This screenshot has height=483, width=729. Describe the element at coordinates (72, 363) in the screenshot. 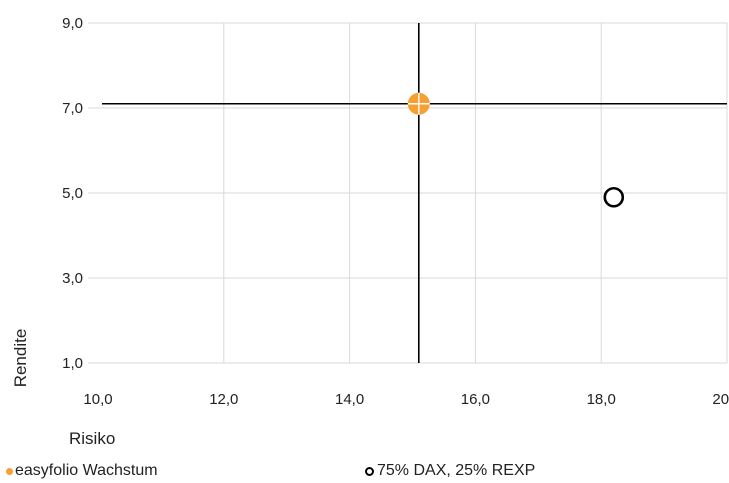

I see `y-tick-label: 1,0` at that location.